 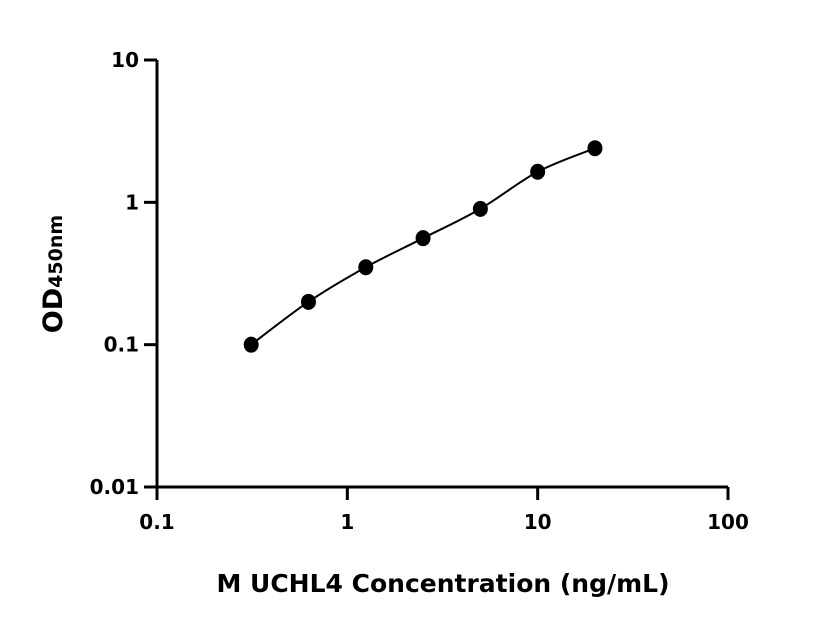 I want to click on x-tick-label: 10, so click(x=538, y=522).